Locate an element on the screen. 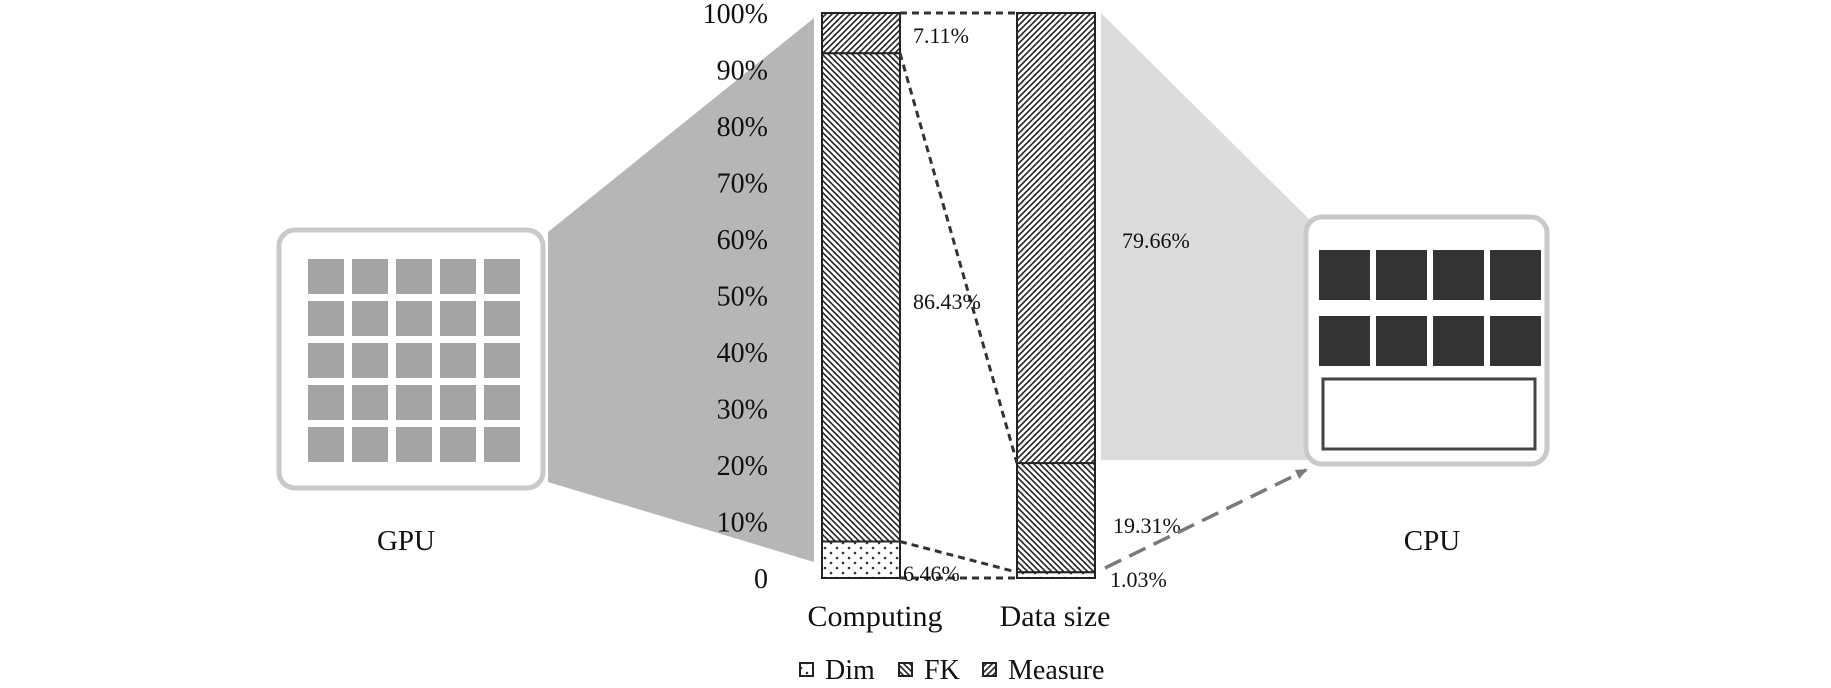 The width and height of the screenshot is (1831, 688). stacked-bars is located at coordinates (958, 295).